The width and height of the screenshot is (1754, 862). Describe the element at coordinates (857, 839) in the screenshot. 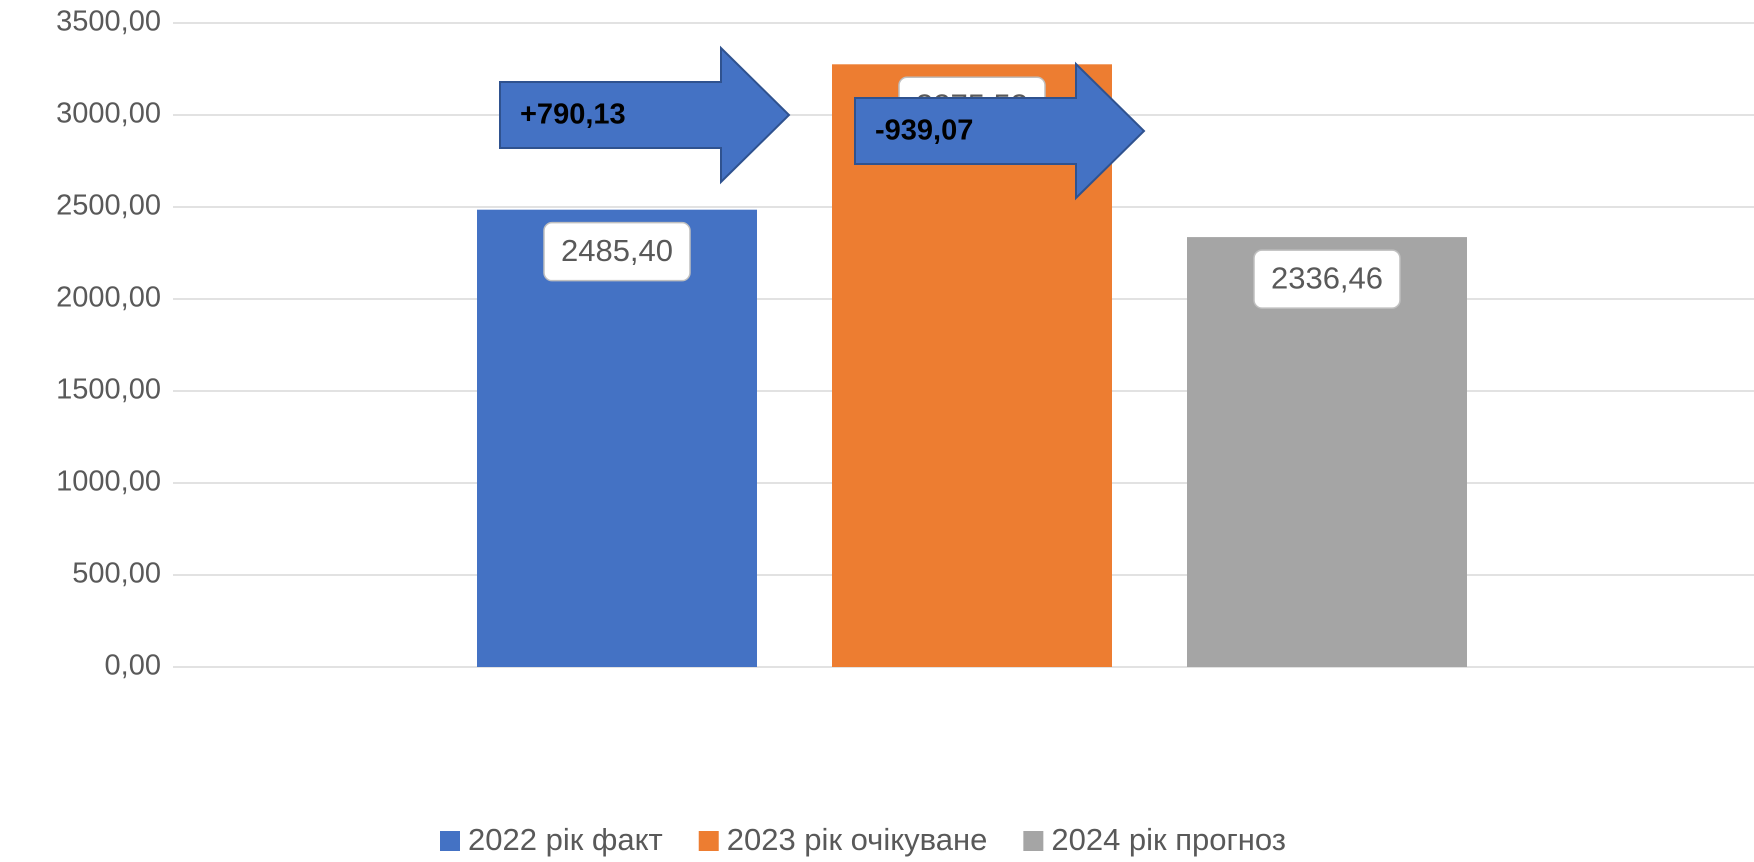

I see `legend-label: 2023 рік очікуване` at that location.